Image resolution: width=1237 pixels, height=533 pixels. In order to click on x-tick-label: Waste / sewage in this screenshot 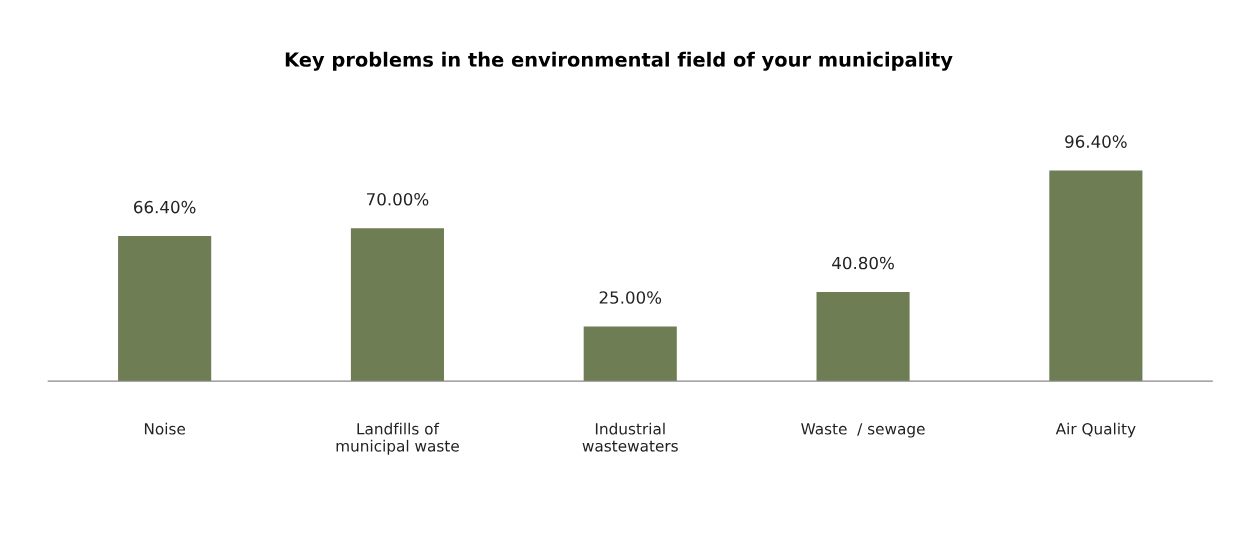, I will do `click(863, 430)`.